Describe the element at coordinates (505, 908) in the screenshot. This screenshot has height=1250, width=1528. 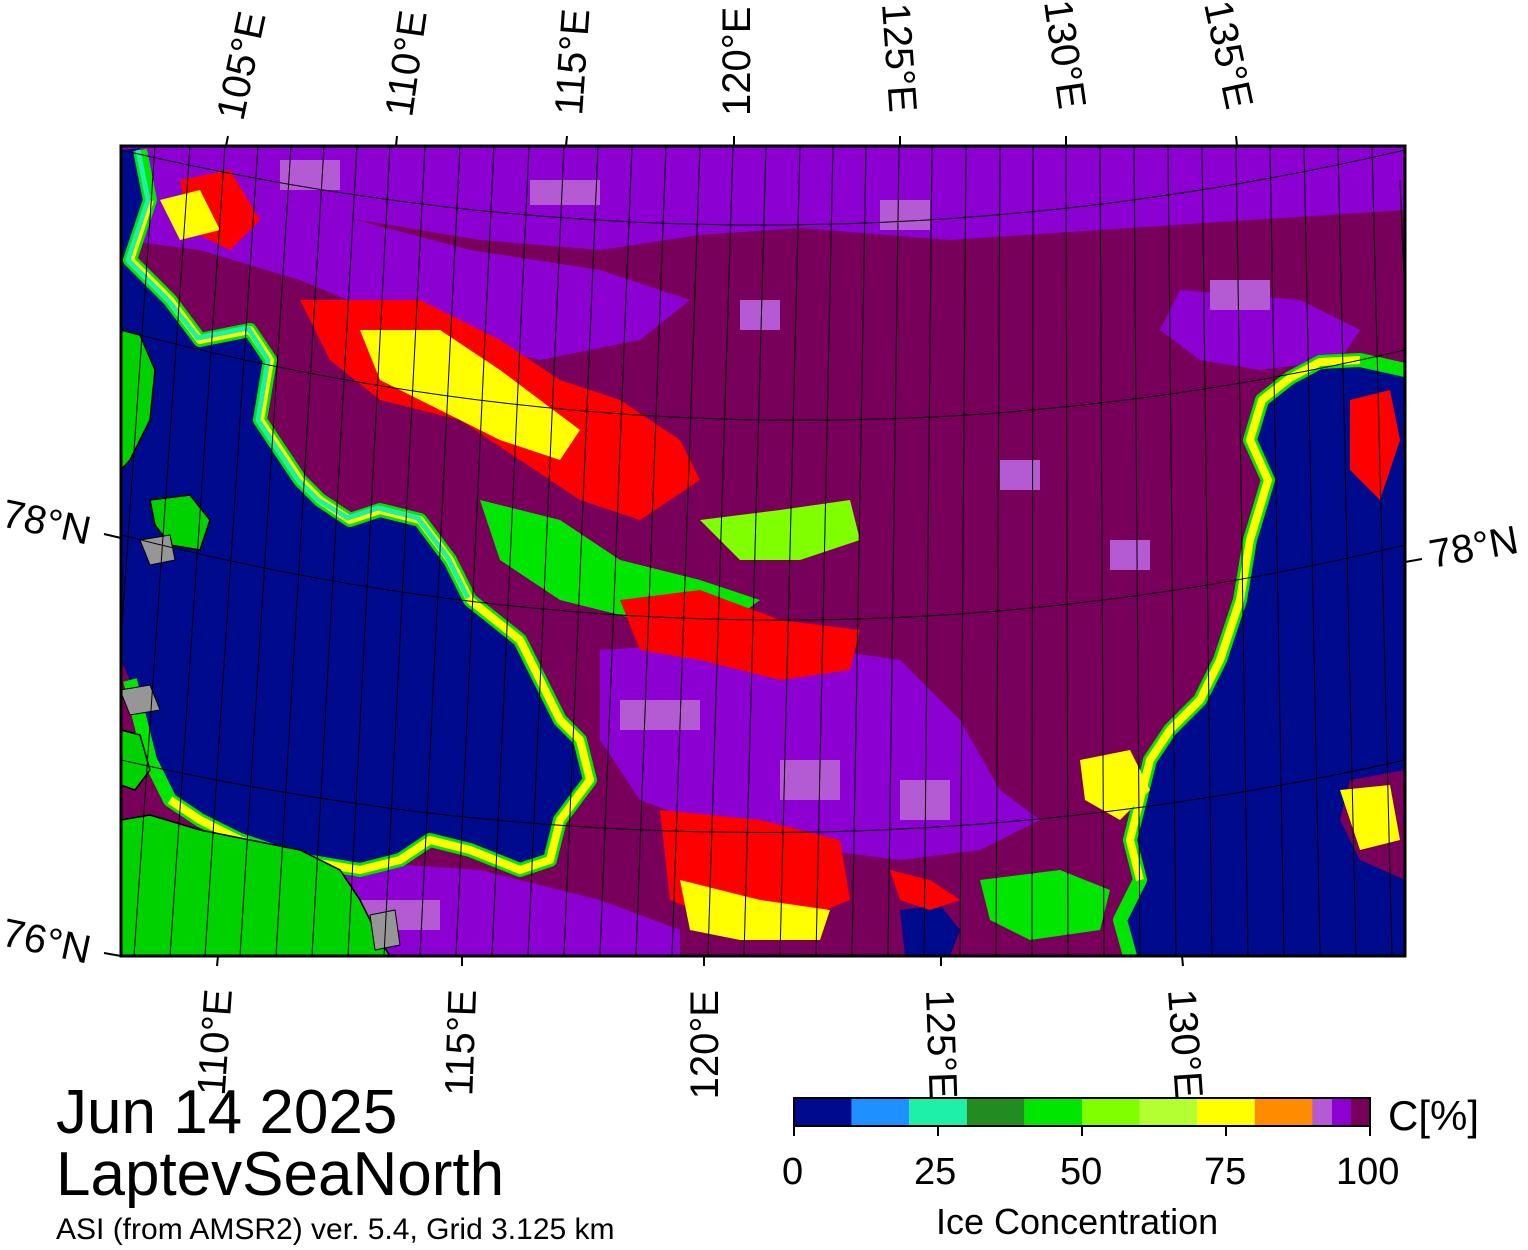
I see `purple-ice-southwest` at that location.